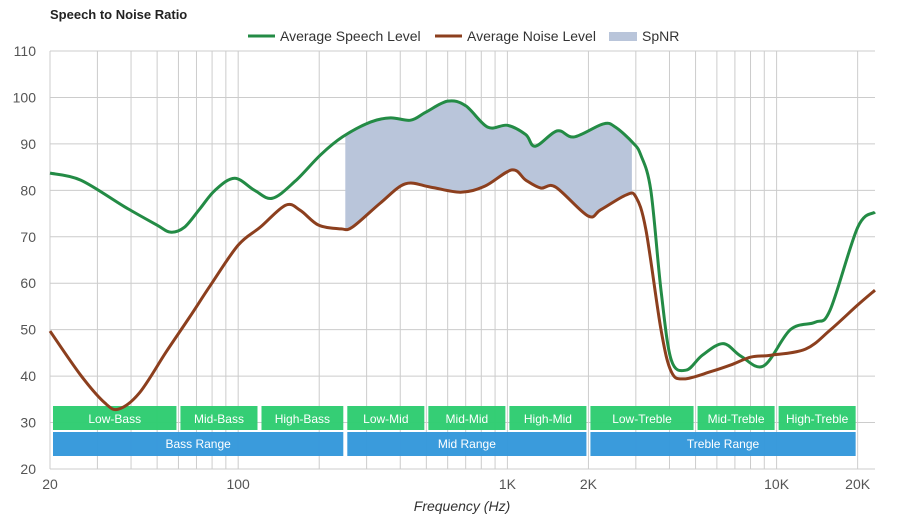 The height and width of the screenshot is (520, 900). I want to click on band-label: High-Mid, so click(548, 419).